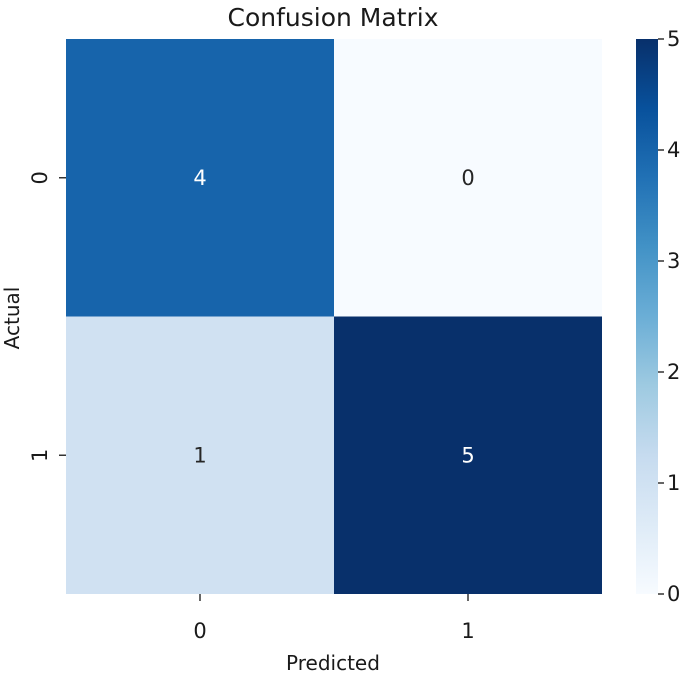  What do you see at coordinates (647, 316) in the screenshot?
I see `colorbar` at bounding box center [647, 316].